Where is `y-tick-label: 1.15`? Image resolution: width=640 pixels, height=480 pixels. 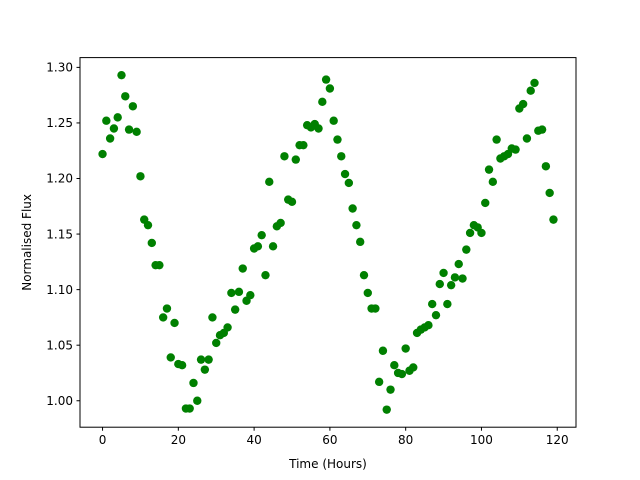 y-tick-label: 1.15 is located at coordinates (59, 234).